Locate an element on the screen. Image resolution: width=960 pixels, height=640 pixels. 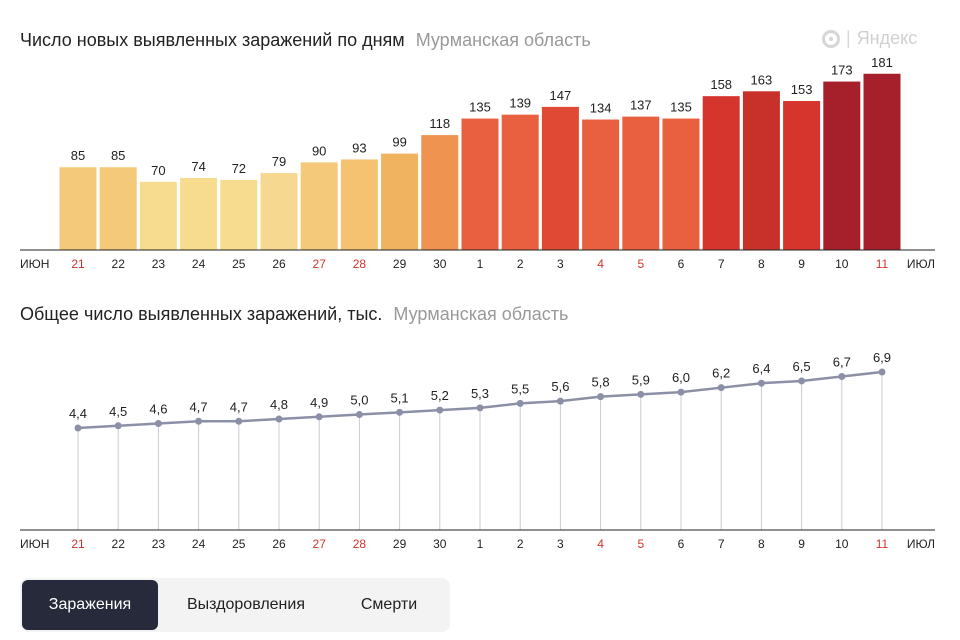
x-tick-label: 6 is located at coordinates (681, 264).